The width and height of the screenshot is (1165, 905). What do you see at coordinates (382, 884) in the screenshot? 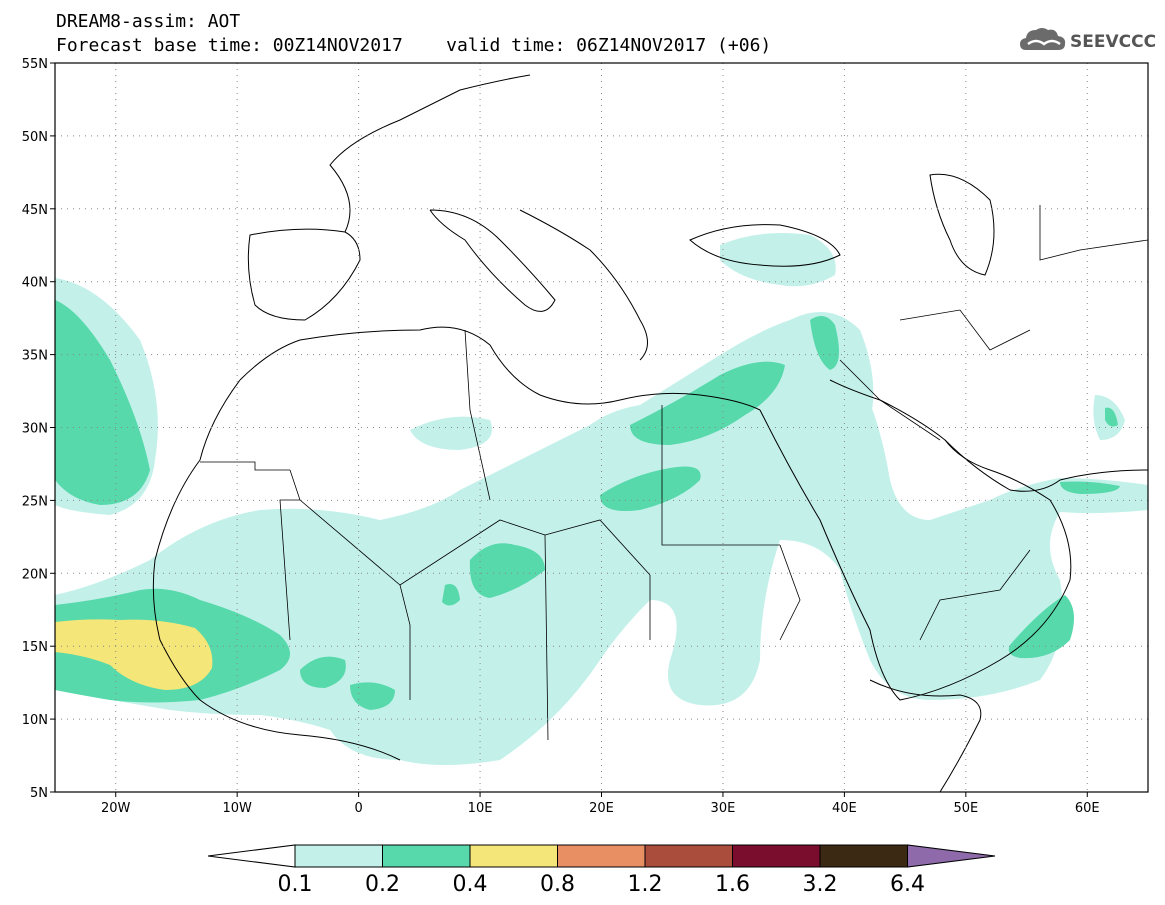
I see `colorbar-level-label: 0.2` at bounding box center [382, 884].